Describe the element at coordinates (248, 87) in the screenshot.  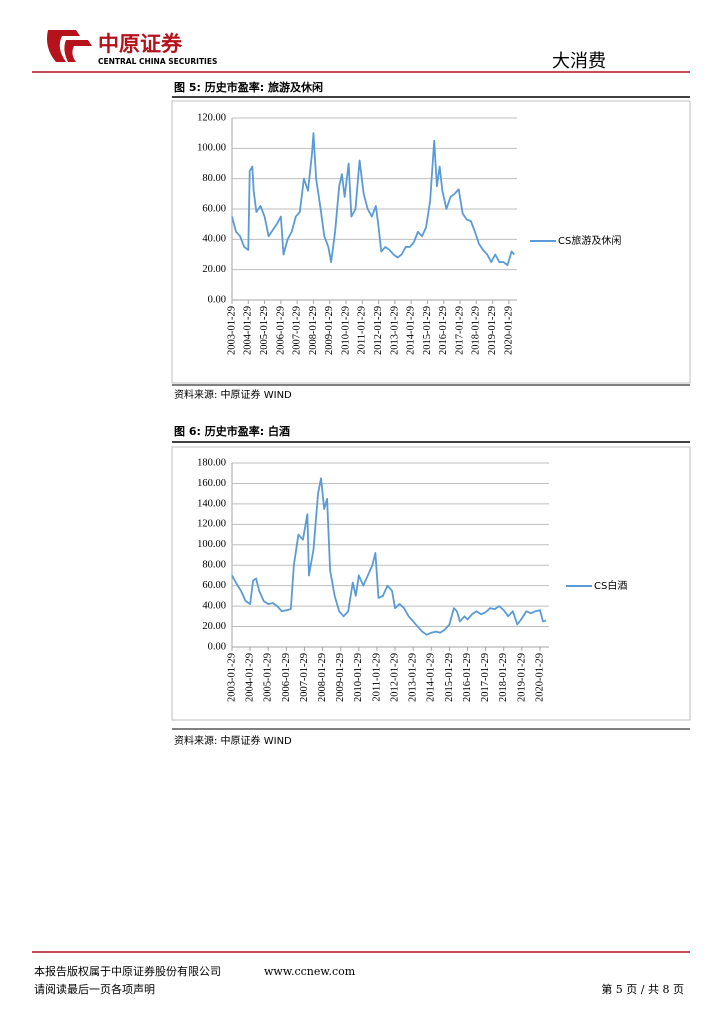
I see `figure-caption: 图 5: 历史市盈率: 旅游及休闲` at that location.